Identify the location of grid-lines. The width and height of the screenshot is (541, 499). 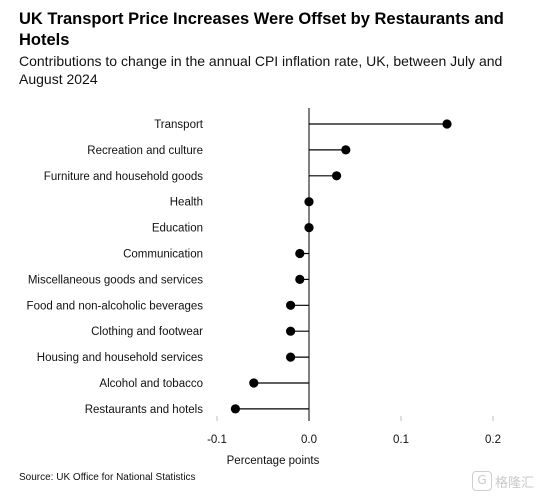
(355, 418).